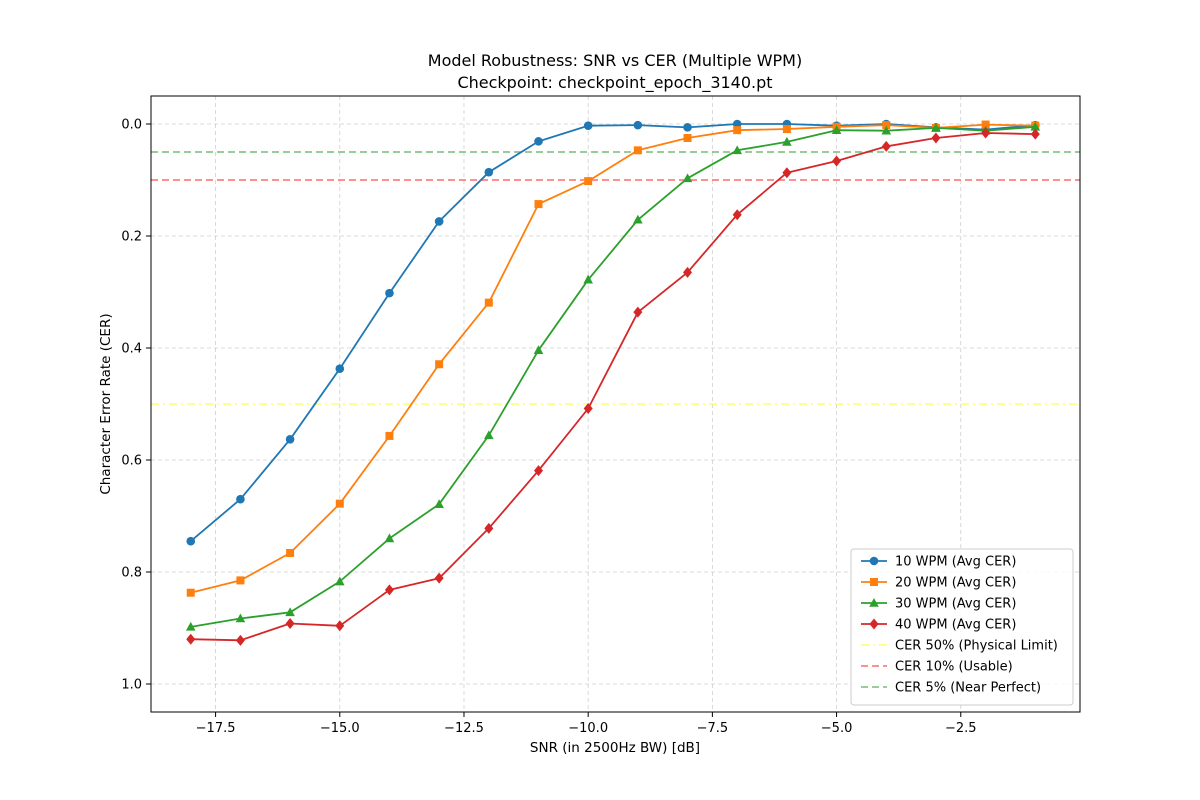 This screenshot has height=800, width=1200. Describe the element at coordinates (968, 688) in the screenshot. I see `legend-label: CER 5% (Near Perfect)` at that location.